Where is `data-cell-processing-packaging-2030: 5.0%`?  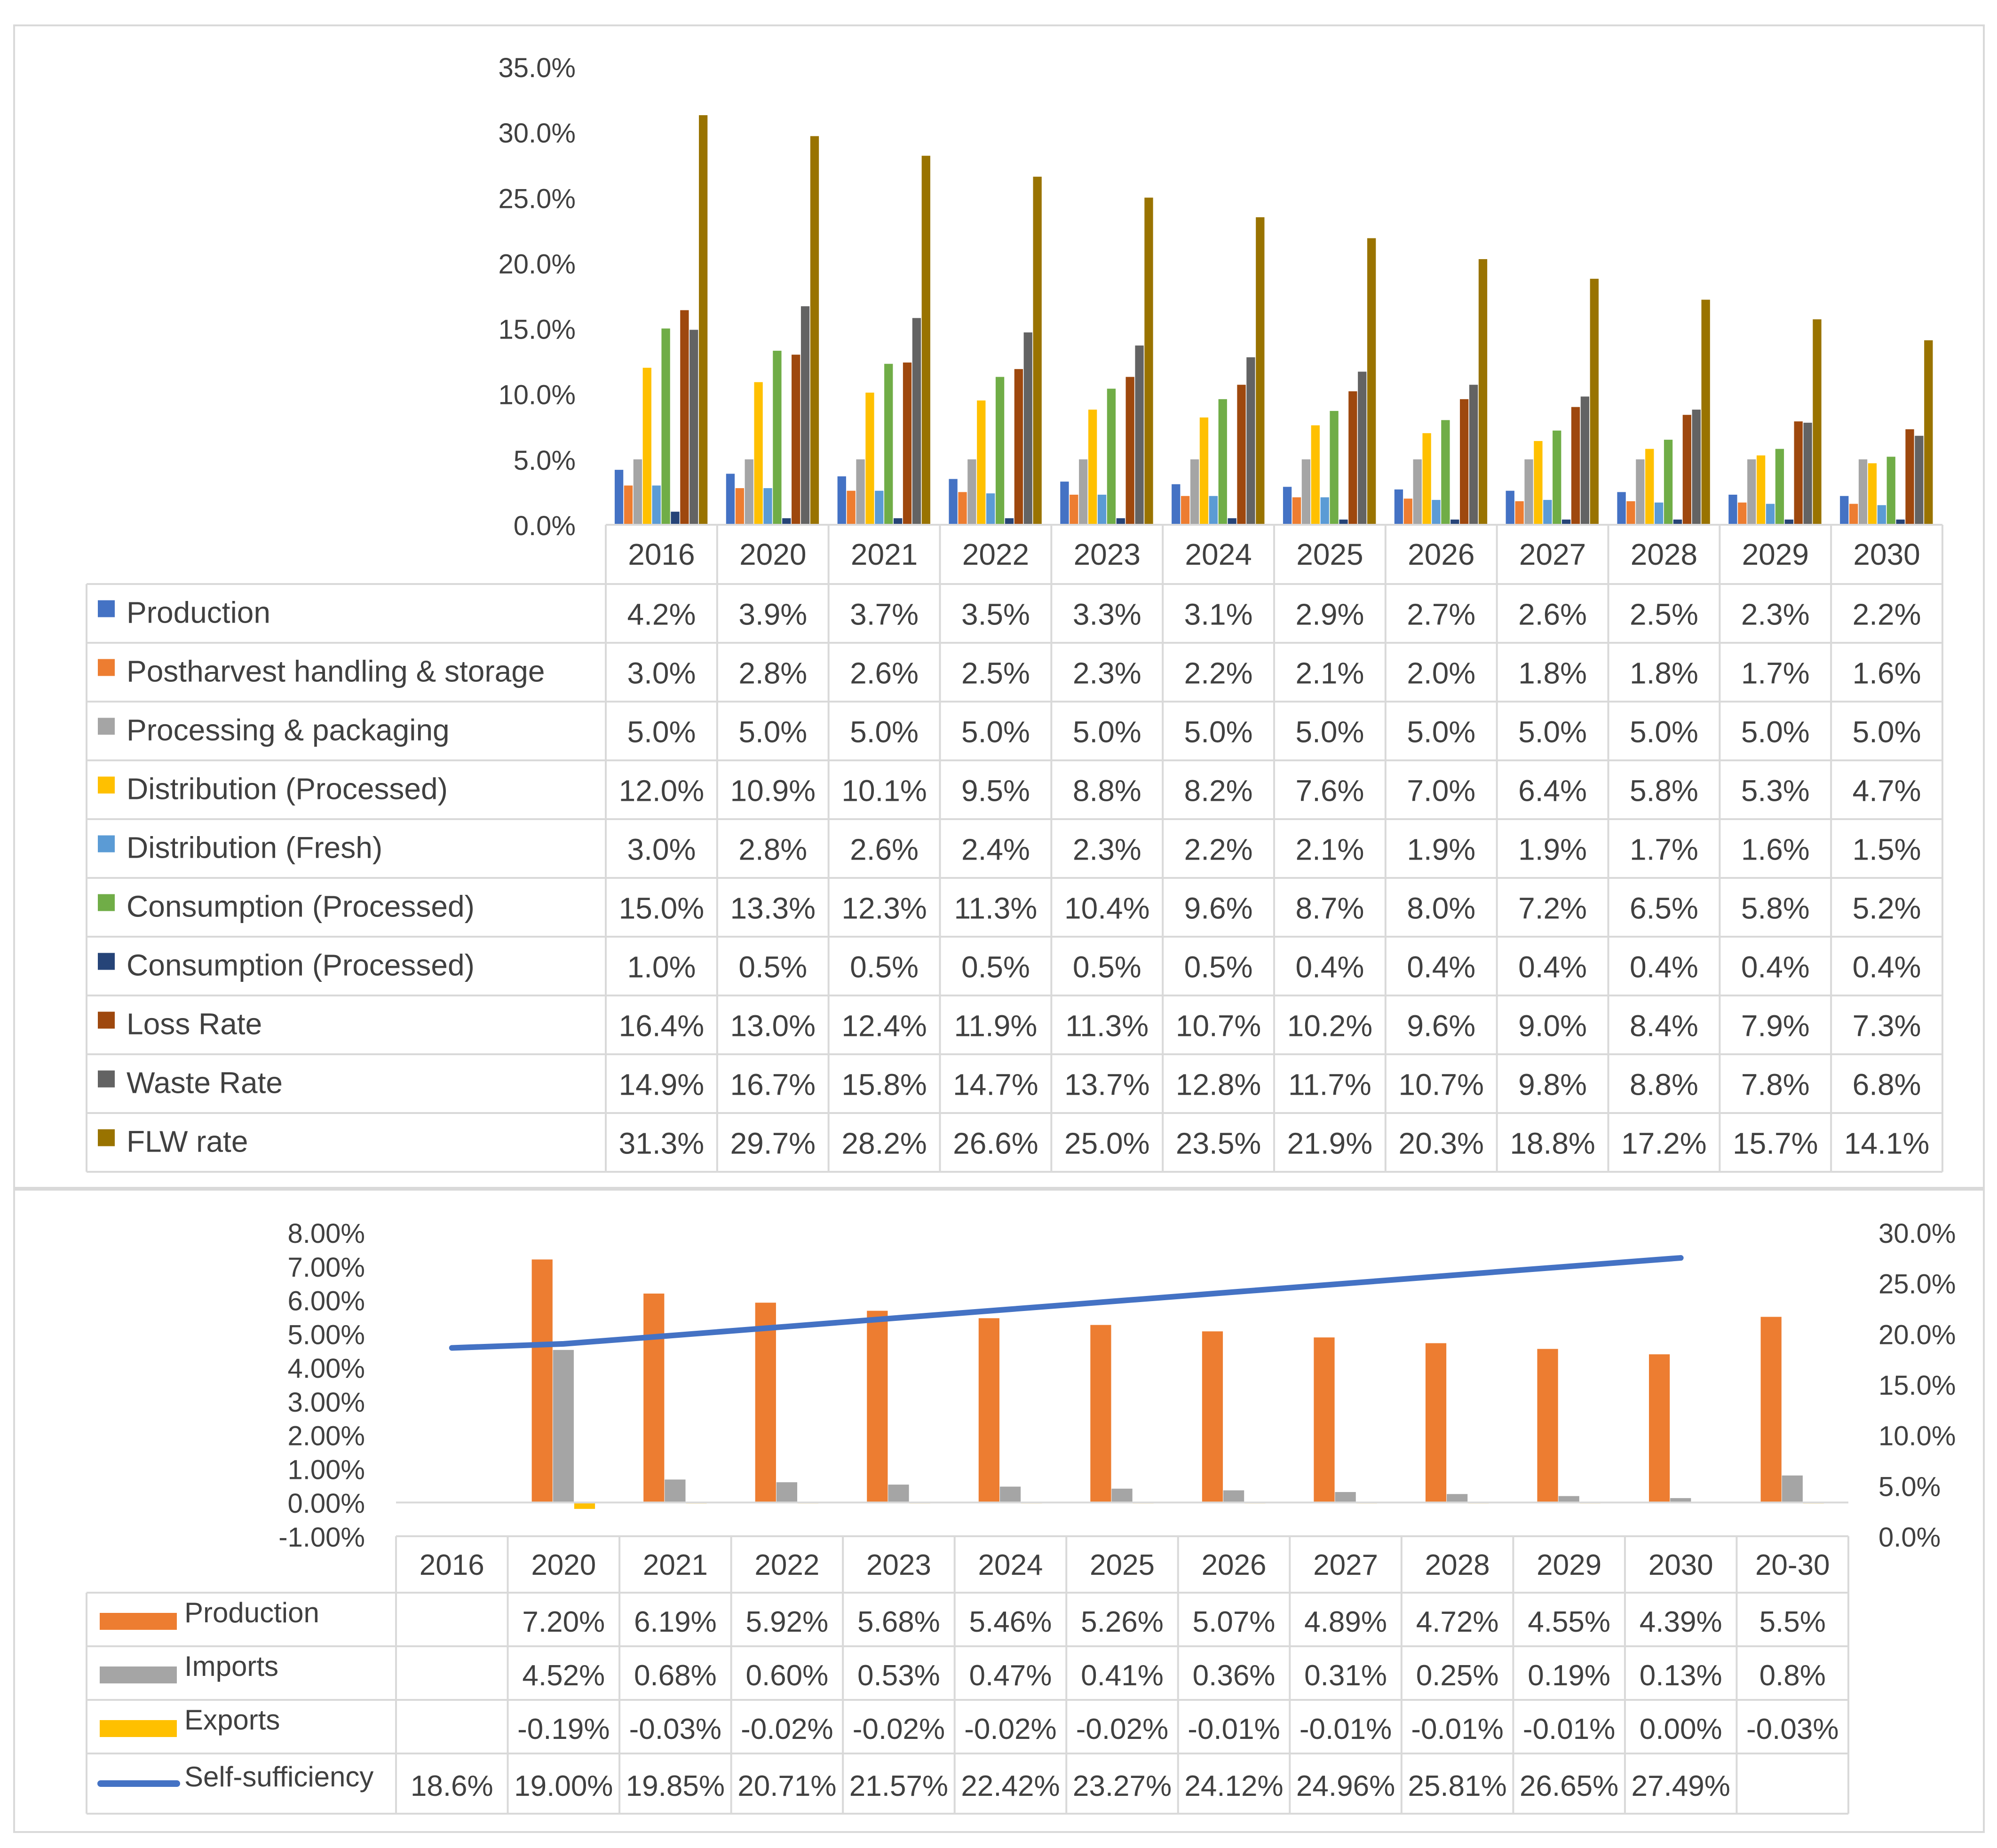 data-cell-processing-packaging-2030: 5.0% is located at coordinates (1887, 732).